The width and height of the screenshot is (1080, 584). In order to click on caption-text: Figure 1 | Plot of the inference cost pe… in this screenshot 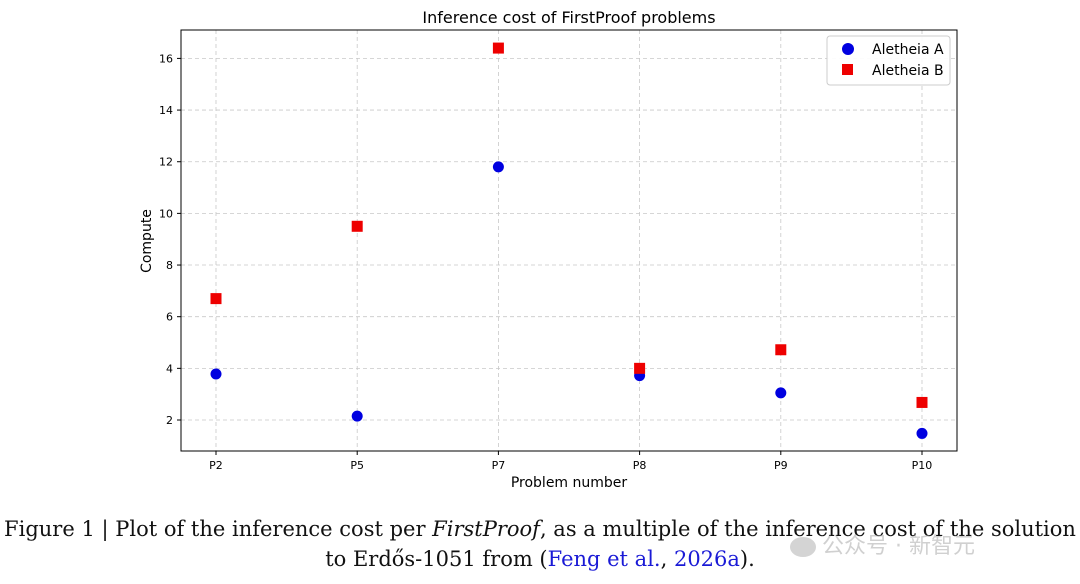, I will do `click(218, 529)`.